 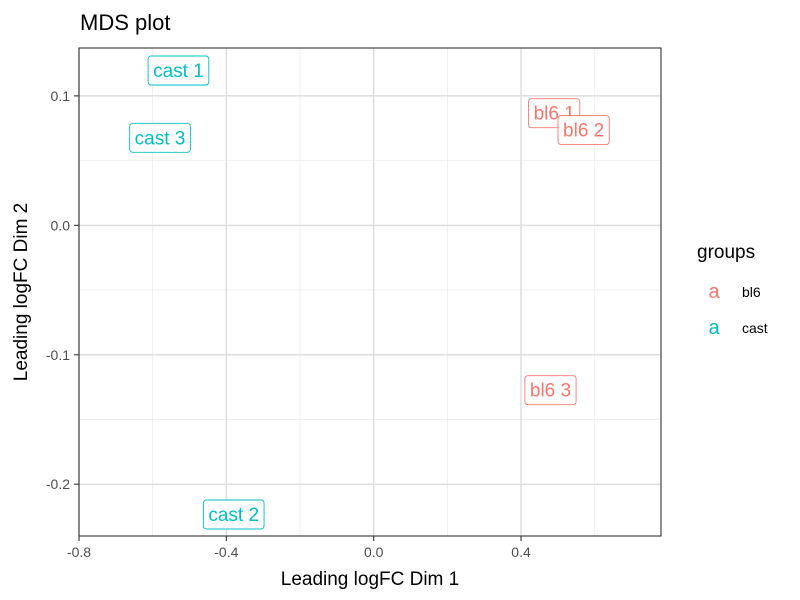 What do you see at coordinates (370, 579) in the screenshot?
I see `x-axis-title: Leading logFC Dim 1` at bounding box center [370, 579].